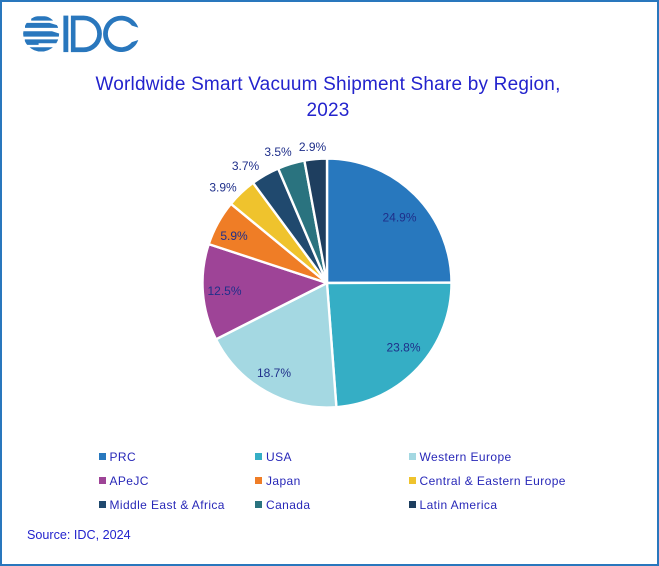  What do you see at coordinates (399, 218) in the screenshot?
I see `svg-text: 24.9%` at bounding box center [399, 218].